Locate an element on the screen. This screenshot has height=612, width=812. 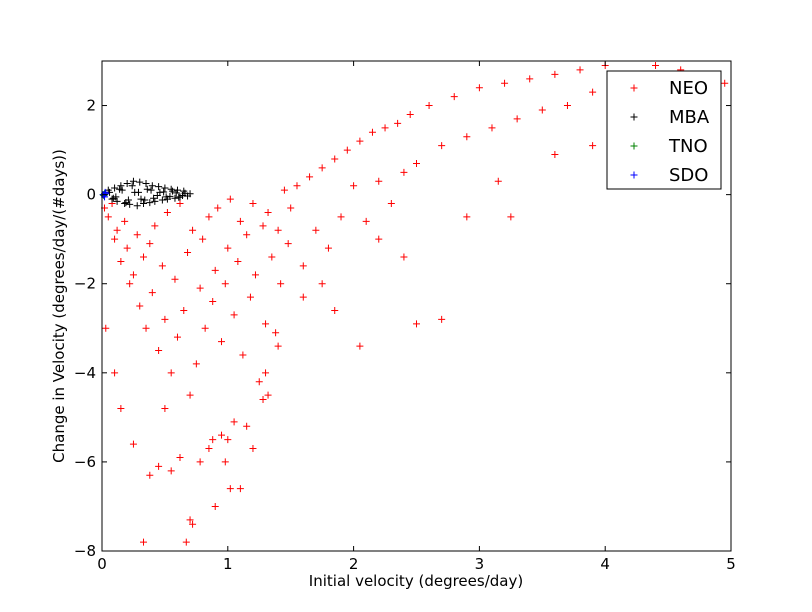
series-mba is located at coordinates (147, 193).